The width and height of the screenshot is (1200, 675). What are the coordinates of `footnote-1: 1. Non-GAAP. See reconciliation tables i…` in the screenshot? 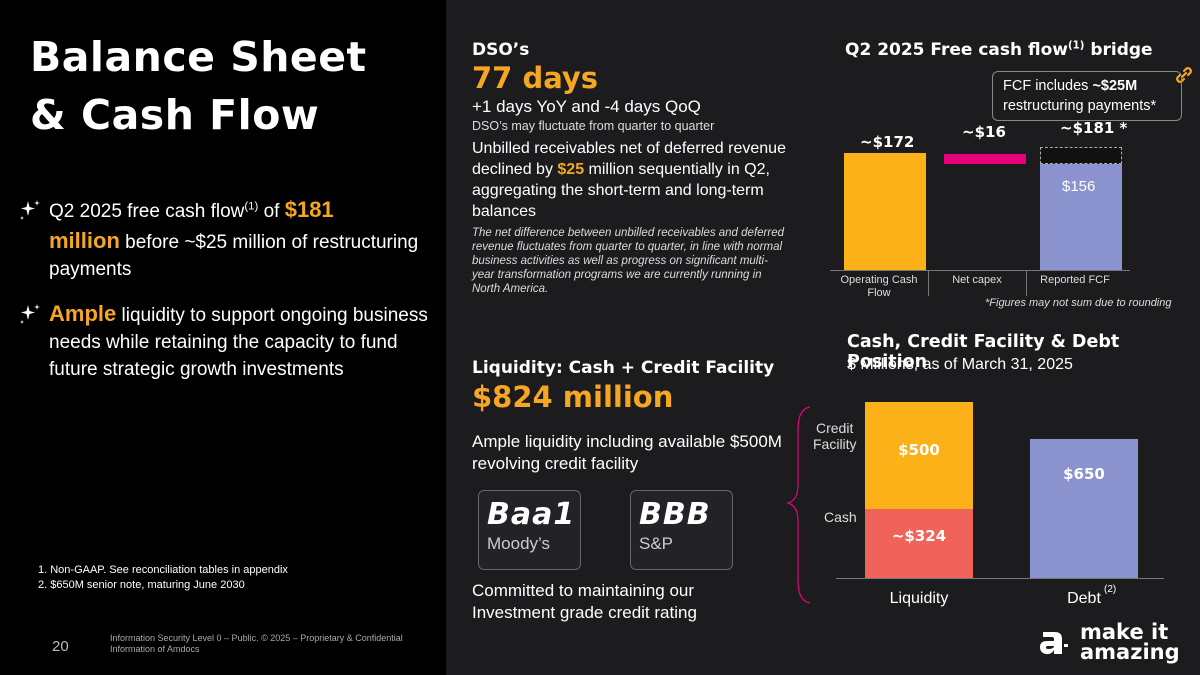 It's located at (163, 570).